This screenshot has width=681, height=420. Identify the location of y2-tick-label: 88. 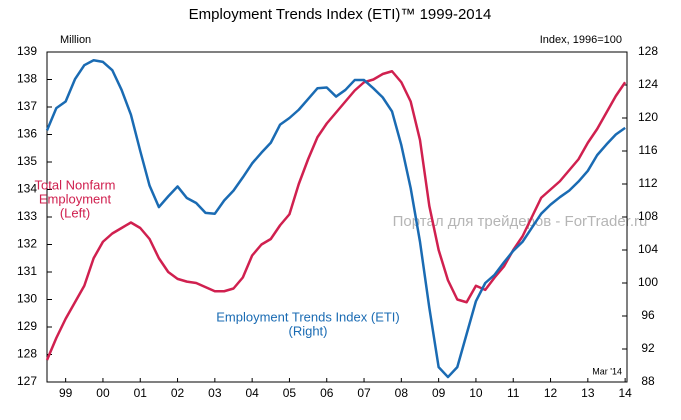
(648, 381).